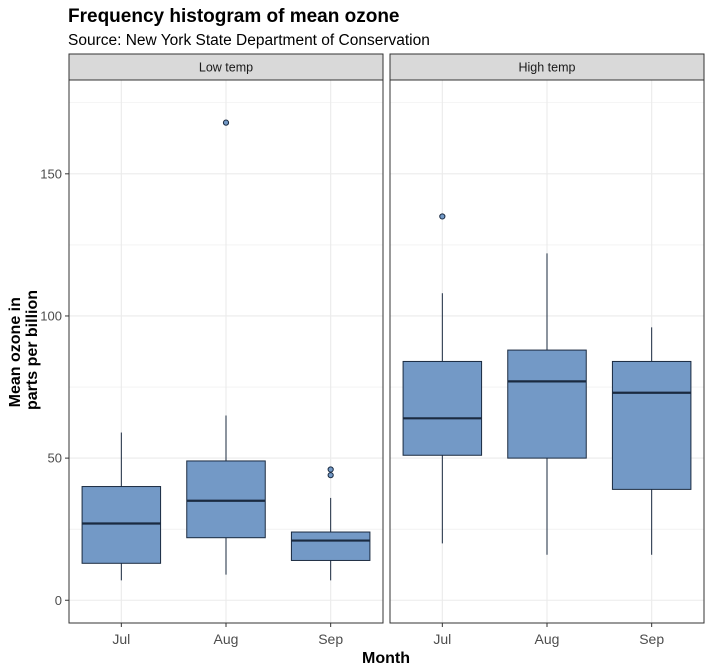 The width and height of the screenshot is (708, 667). Describe the element at coordinates (15, 352) in the screenshot. I see `y-axis-title-line-1: Mean ozone in` at that location.